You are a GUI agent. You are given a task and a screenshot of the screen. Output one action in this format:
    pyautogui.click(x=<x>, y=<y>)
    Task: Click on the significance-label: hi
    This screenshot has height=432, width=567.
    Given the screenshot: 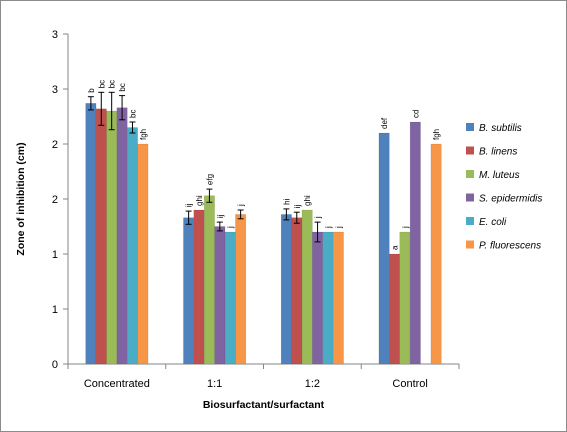 What is the action you would take?
    pyautogui.click(x=286, y=201)
    